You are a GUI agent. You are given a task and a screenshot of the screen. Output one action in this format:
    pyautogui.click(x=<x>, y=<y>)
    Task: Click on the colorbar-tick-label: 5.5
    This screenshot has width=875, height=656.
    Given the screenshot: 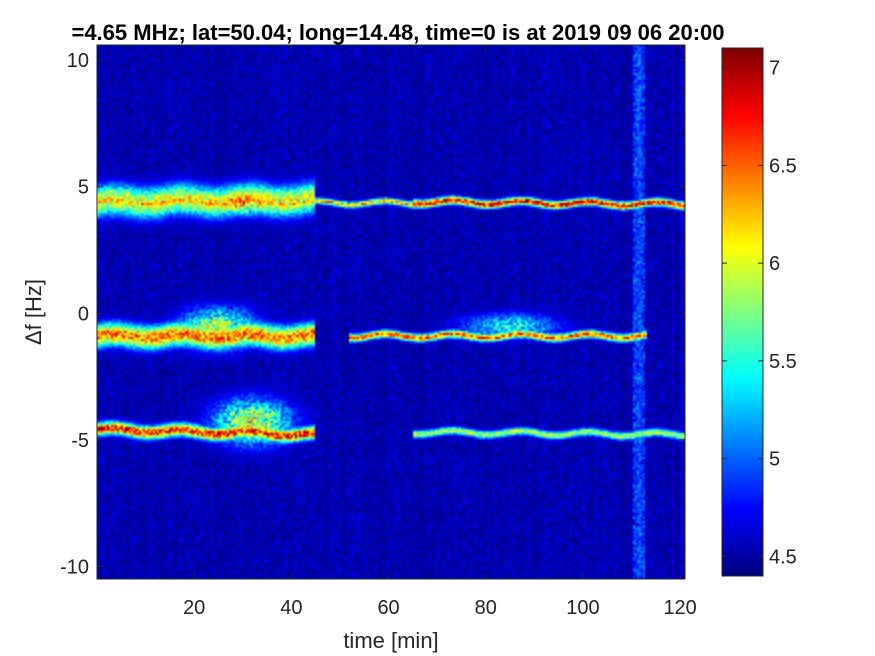 What is the action you would take?
    pyautogui.click(x=783, y=362)
    